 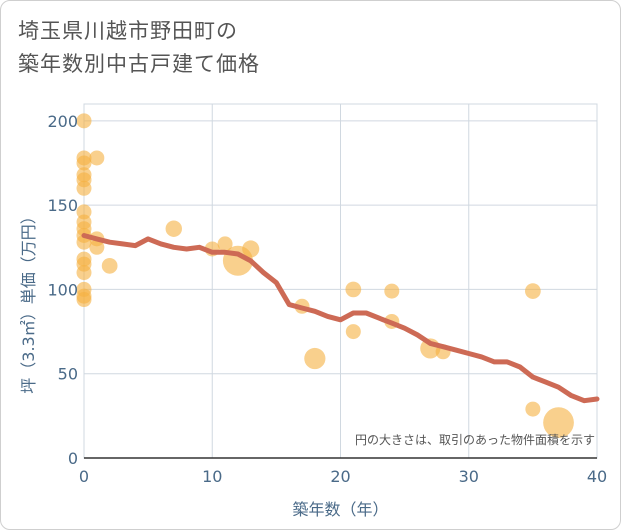 I want to click on y-axis-title: 坪（3.3㎡）単価（万円）, so click(x=28, y=300).